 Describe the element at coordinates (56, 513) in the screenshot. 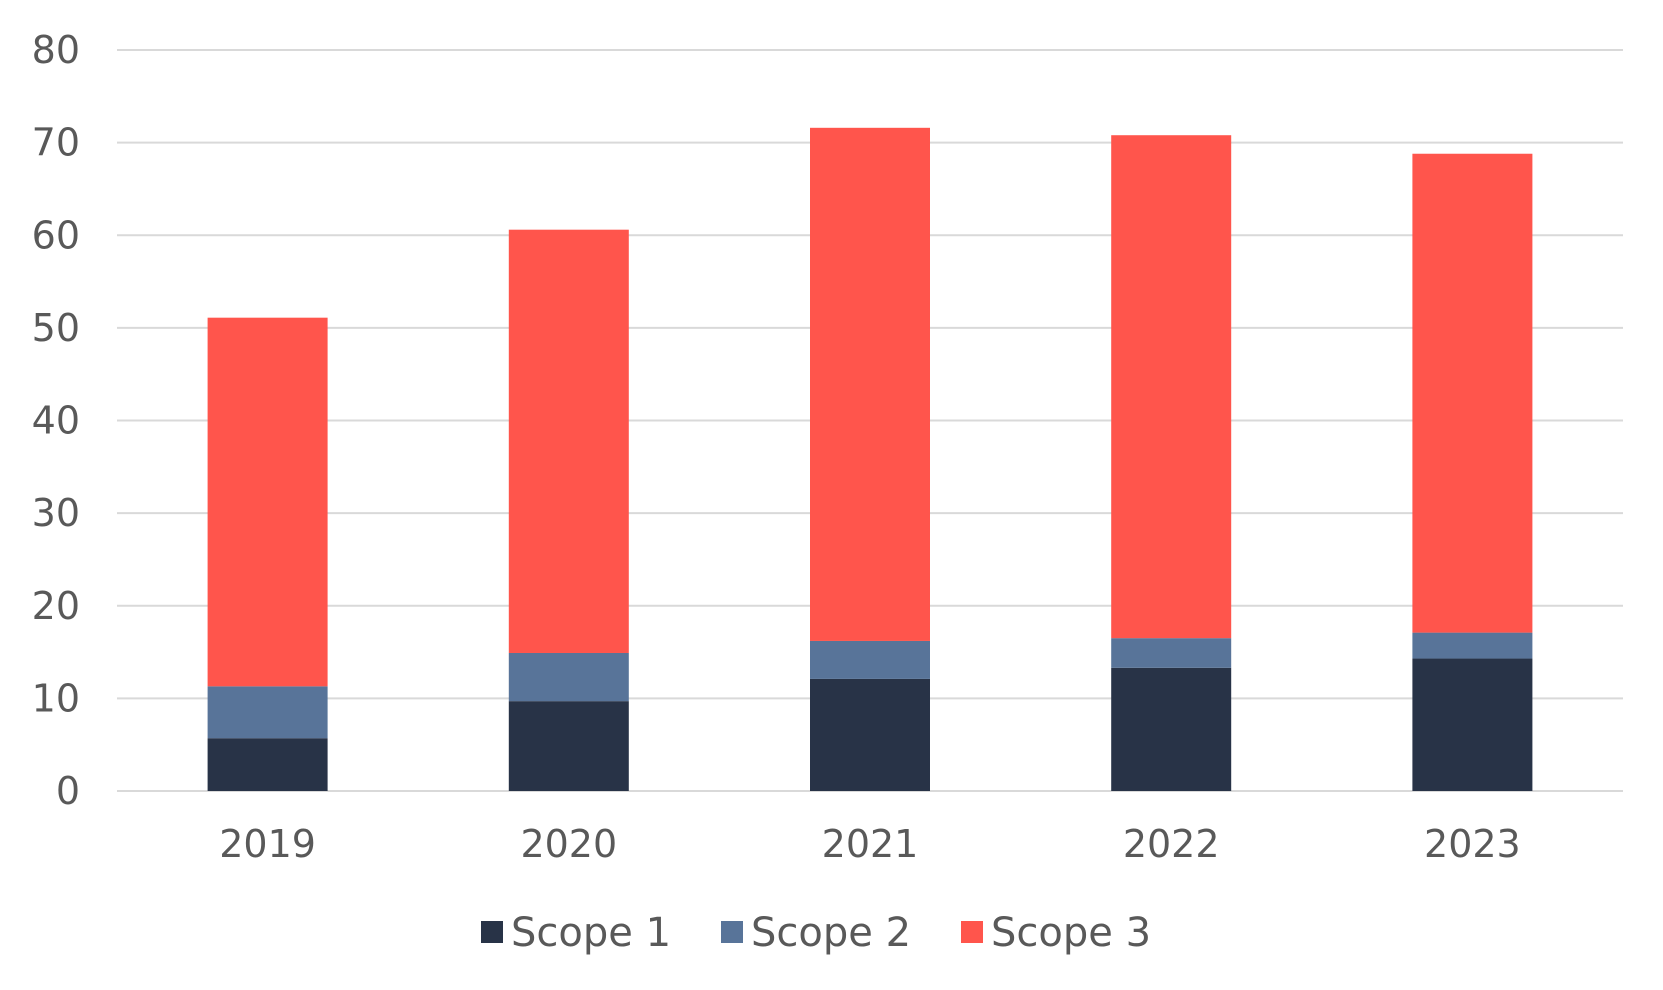

I see `y-tick-label: 30` at that location.